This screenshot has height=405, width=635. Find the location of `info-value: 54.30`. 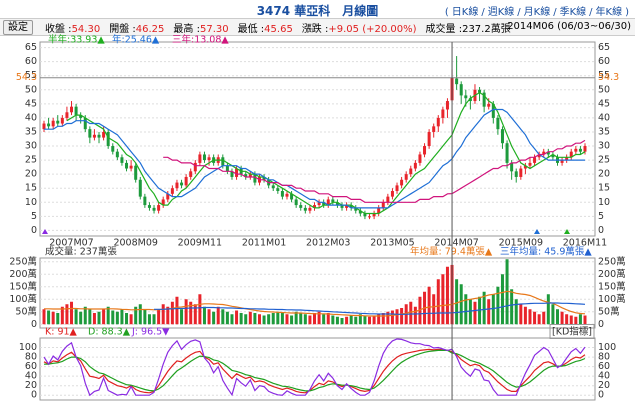

info-value: 54.30 is located at coordinates (86, 29).